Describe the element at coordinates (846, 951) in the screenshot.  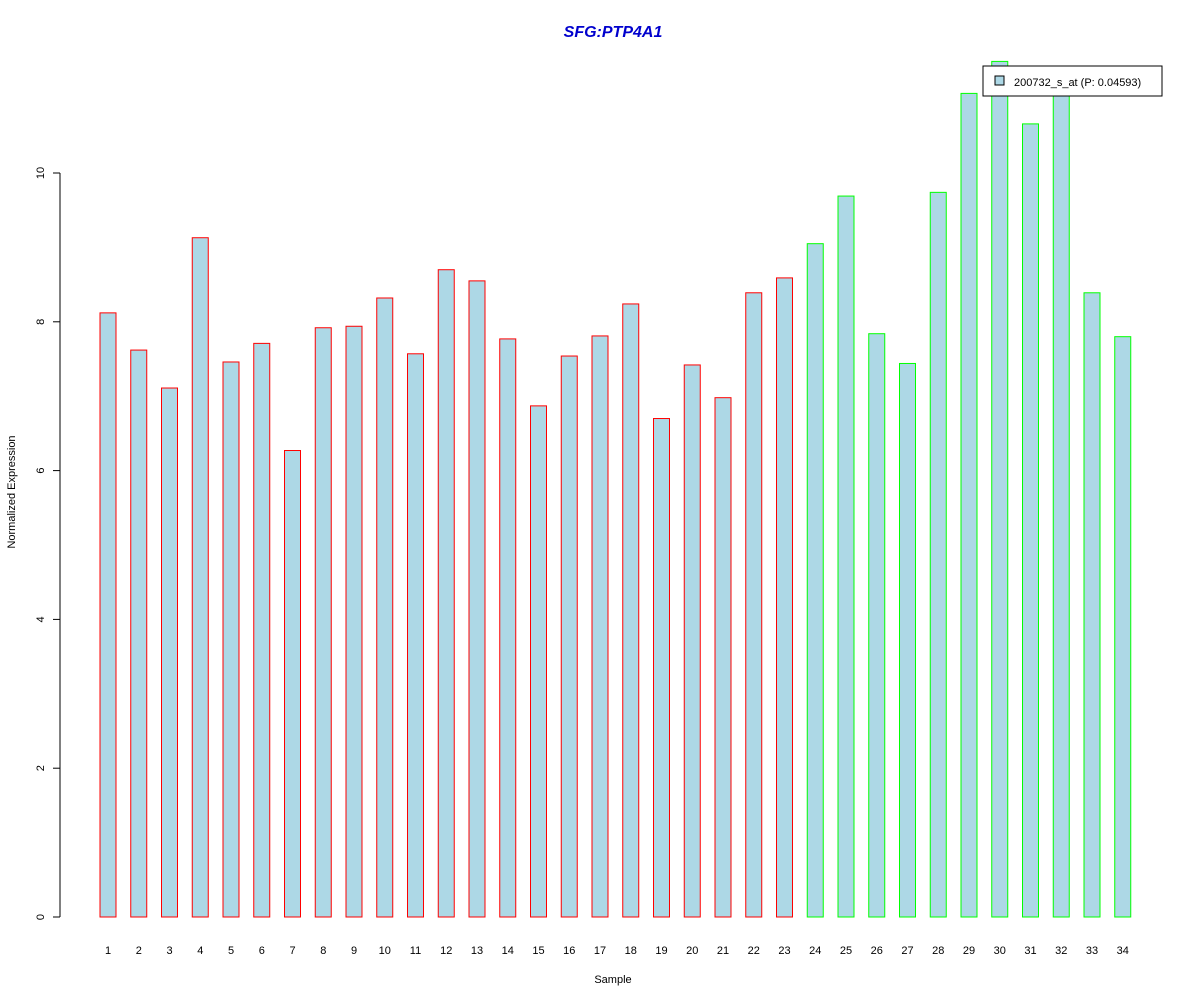
I see `x-tick-label: 25` at that location.